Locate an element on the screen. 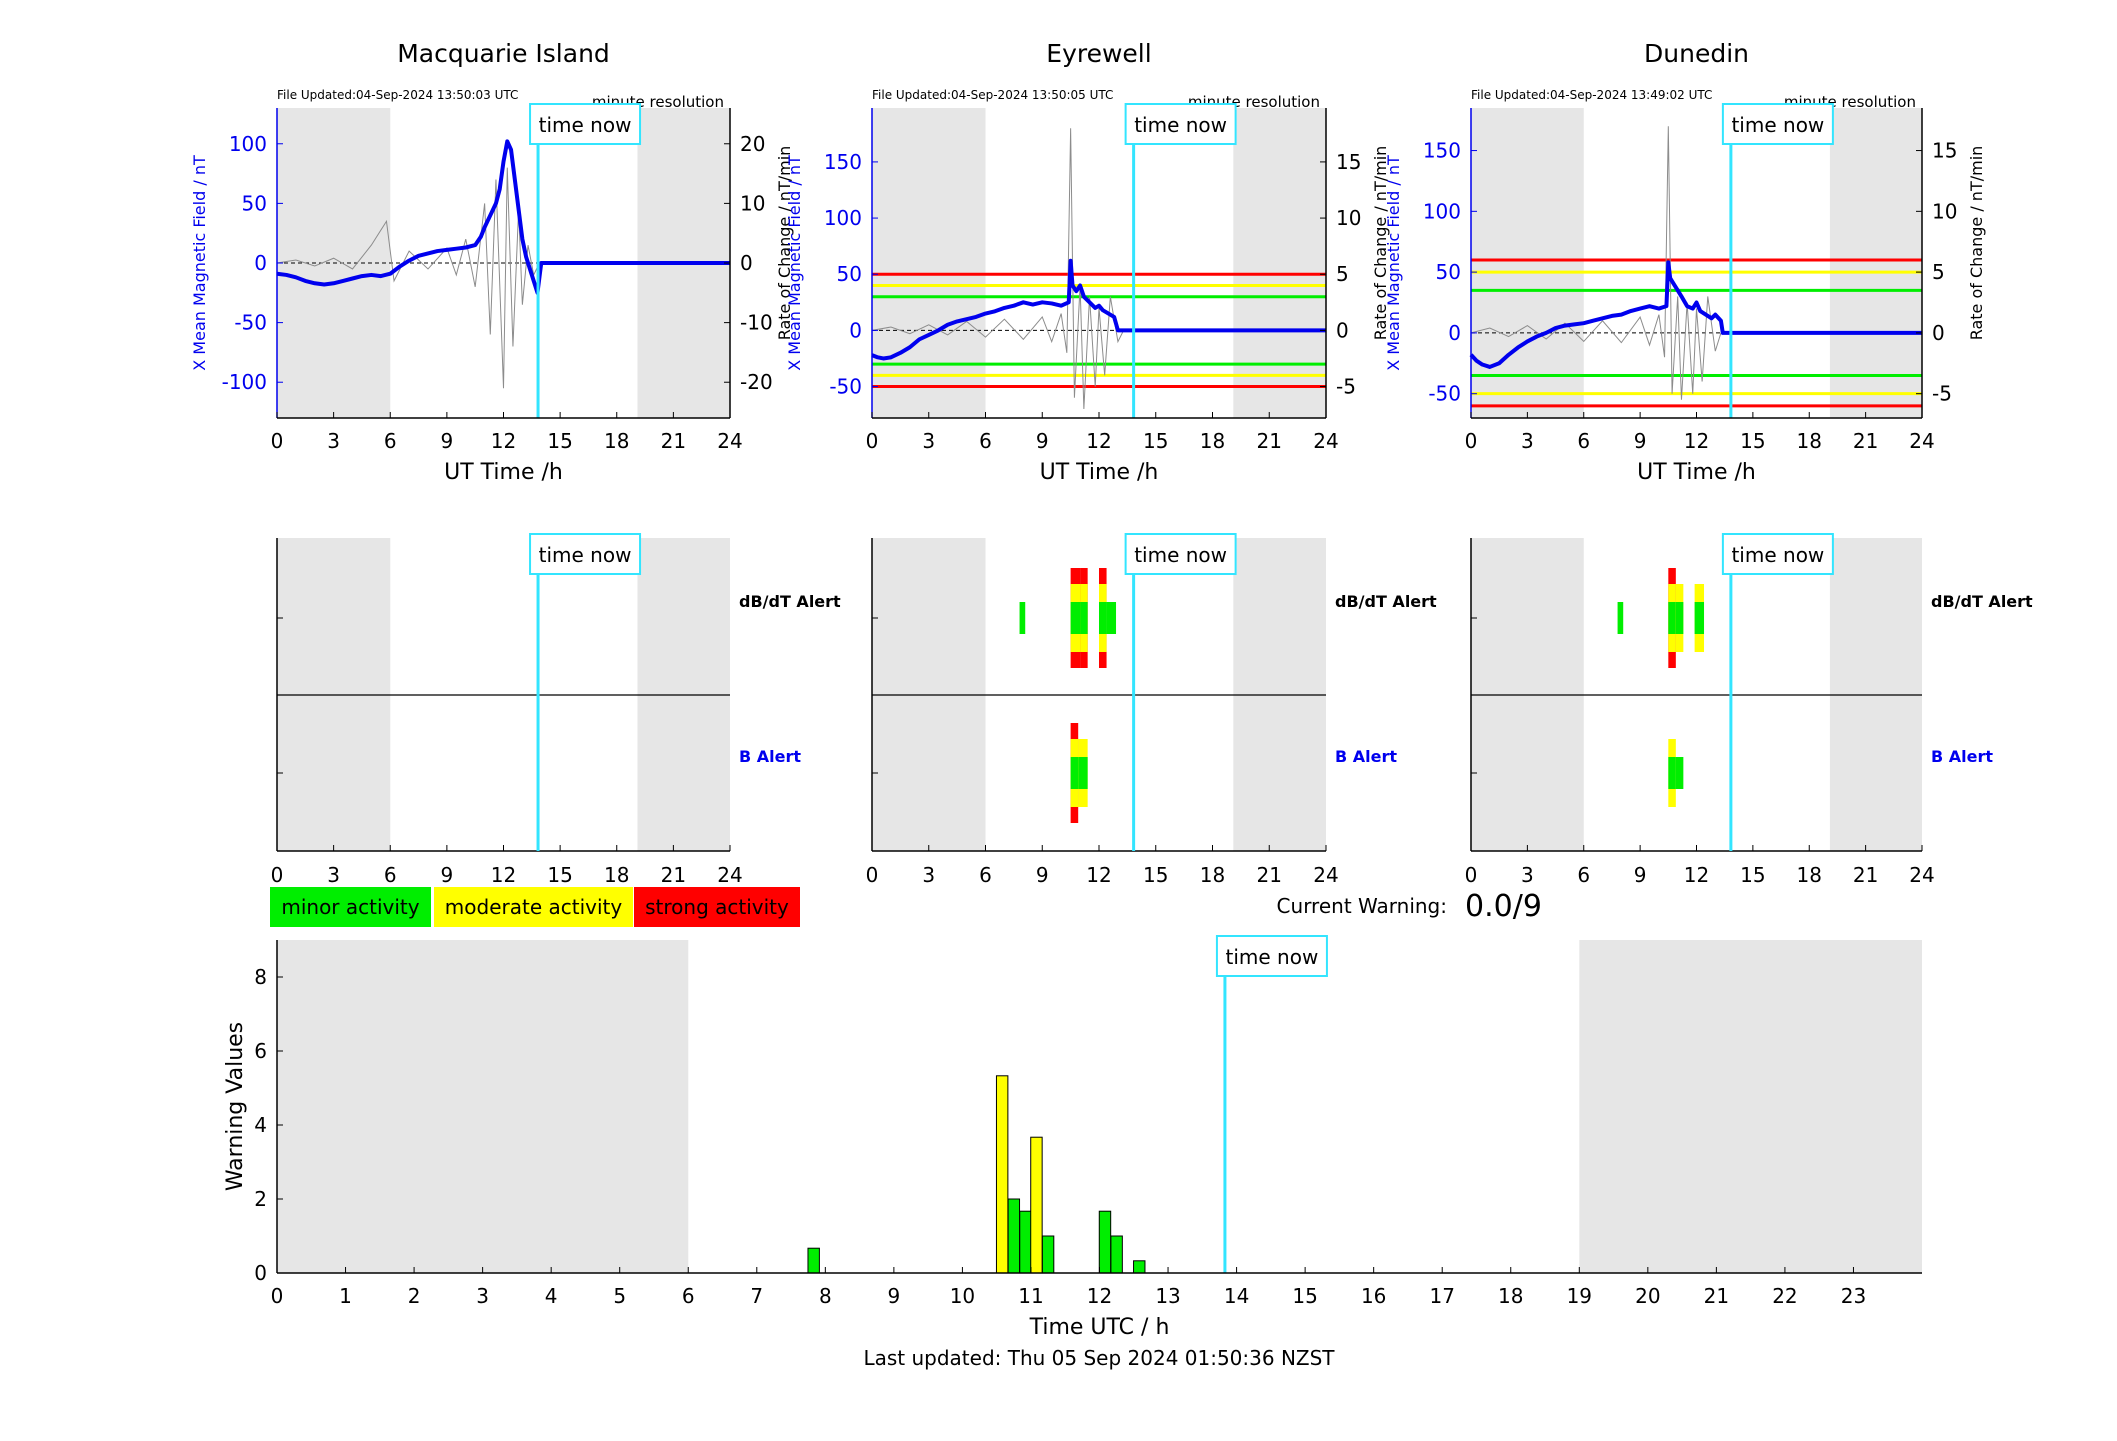  left-tick-label: -100 is located at coordinates (244, 382).